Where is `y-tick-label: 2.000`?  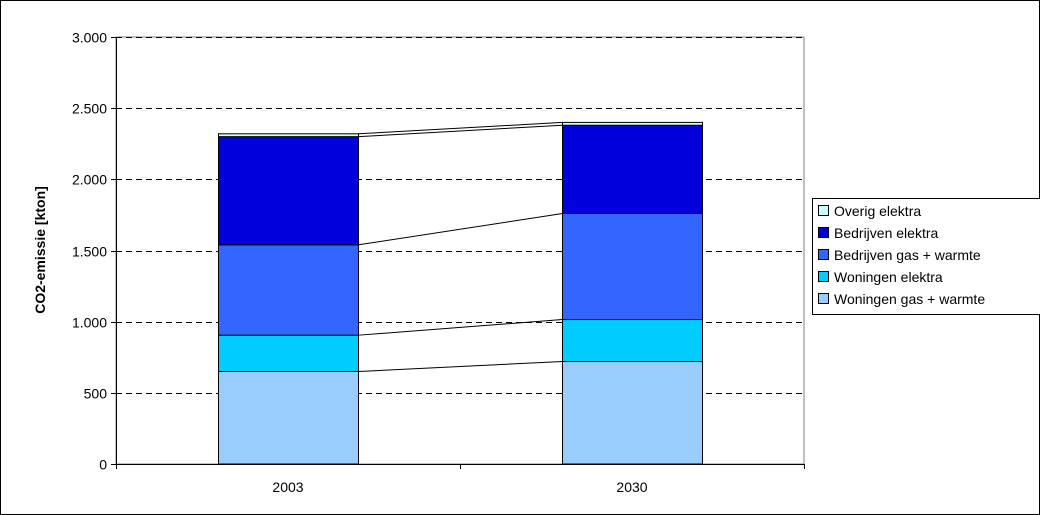
y-tick-label: 2.000 is located at coordinates (89, 180).